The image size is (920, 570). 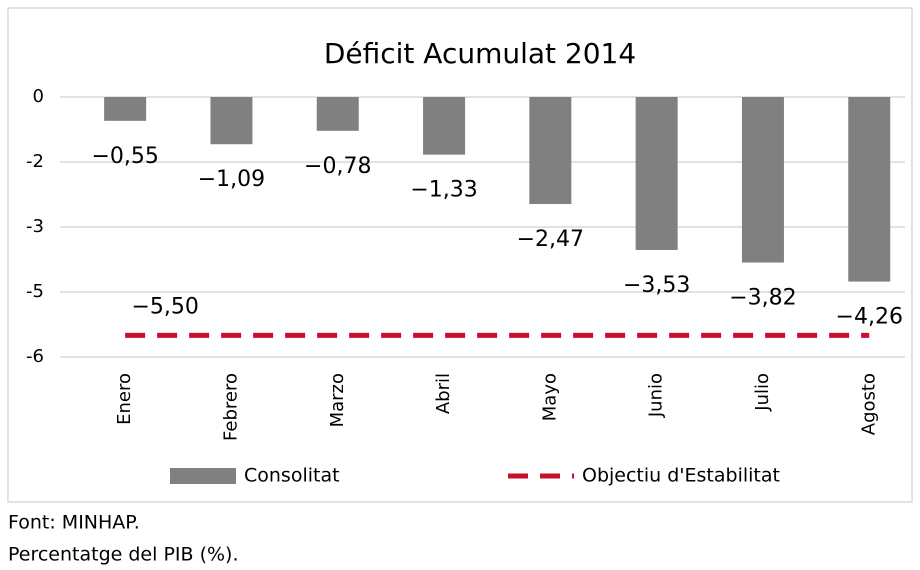 What do you see at coordinates (337, 400) in the screenshot?
I see `x-tick-label: Marzo` at bounding box center [337, 400].